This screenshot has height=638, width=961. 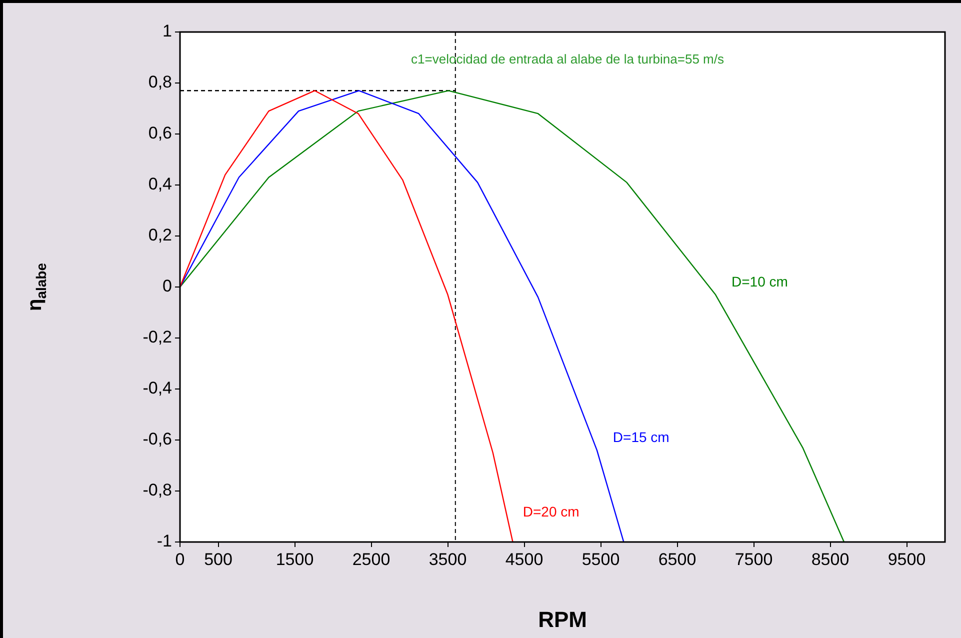 I want to click on x-tick-label: 0, so click(x=180, y=559).